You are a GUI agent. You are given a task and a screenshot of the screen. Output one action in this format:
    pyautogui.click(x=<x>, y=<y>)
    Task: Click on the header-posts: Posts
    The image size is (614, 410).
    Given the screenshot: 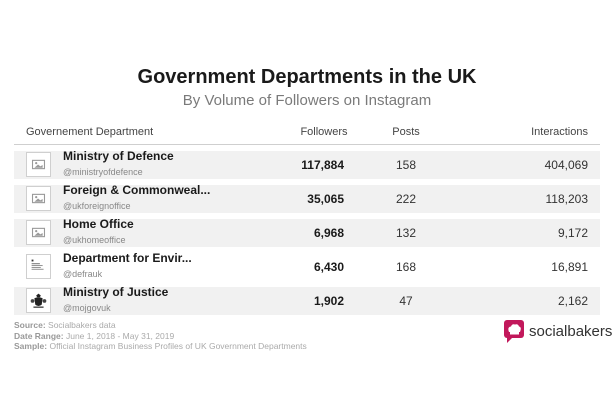 What is the action you would take?
    pyautogui.click(x=406, y=132)
    